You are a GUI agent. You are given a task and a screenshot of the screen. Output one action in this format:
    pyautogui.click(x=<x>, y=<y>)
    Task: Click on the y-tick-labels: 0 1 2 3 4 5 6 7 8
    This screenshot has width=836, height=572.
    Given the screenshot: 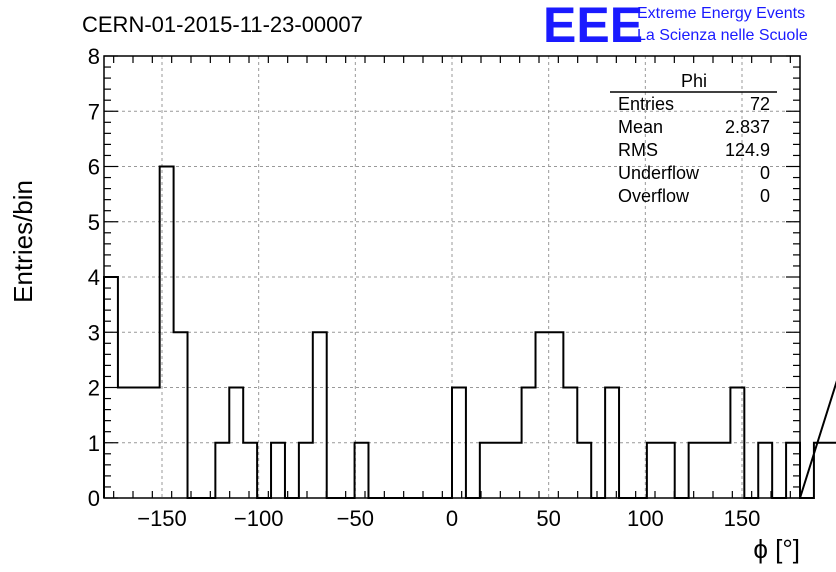 What is the action you would take?
    pyautogui.click(x=94, y=277)
    